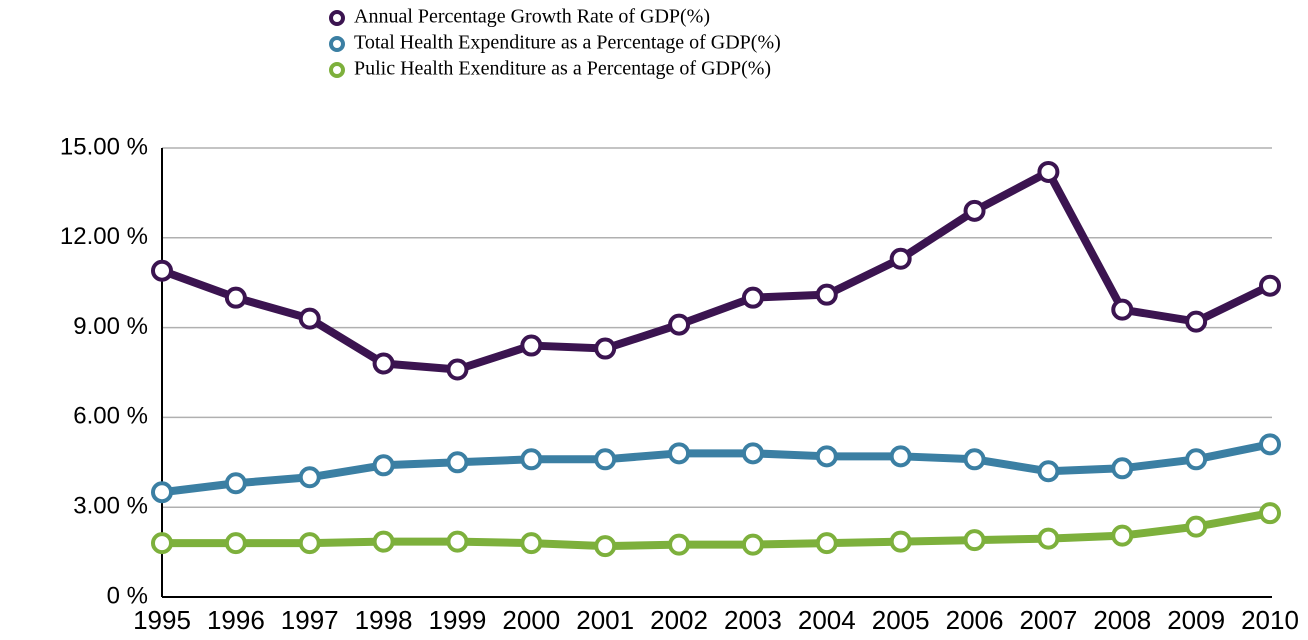 The image size is (1308, 640). What do you see at coordinates (162, 620) in the screenshot?
I see `x-tick-label: 1995` at bounding box center [162, 620].